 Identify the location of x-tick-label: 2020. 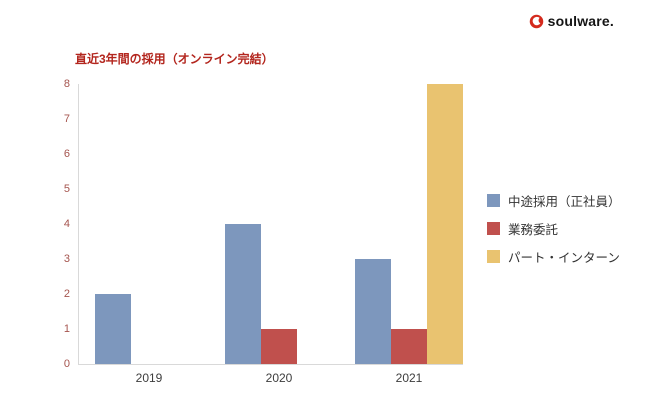
(279, 378).